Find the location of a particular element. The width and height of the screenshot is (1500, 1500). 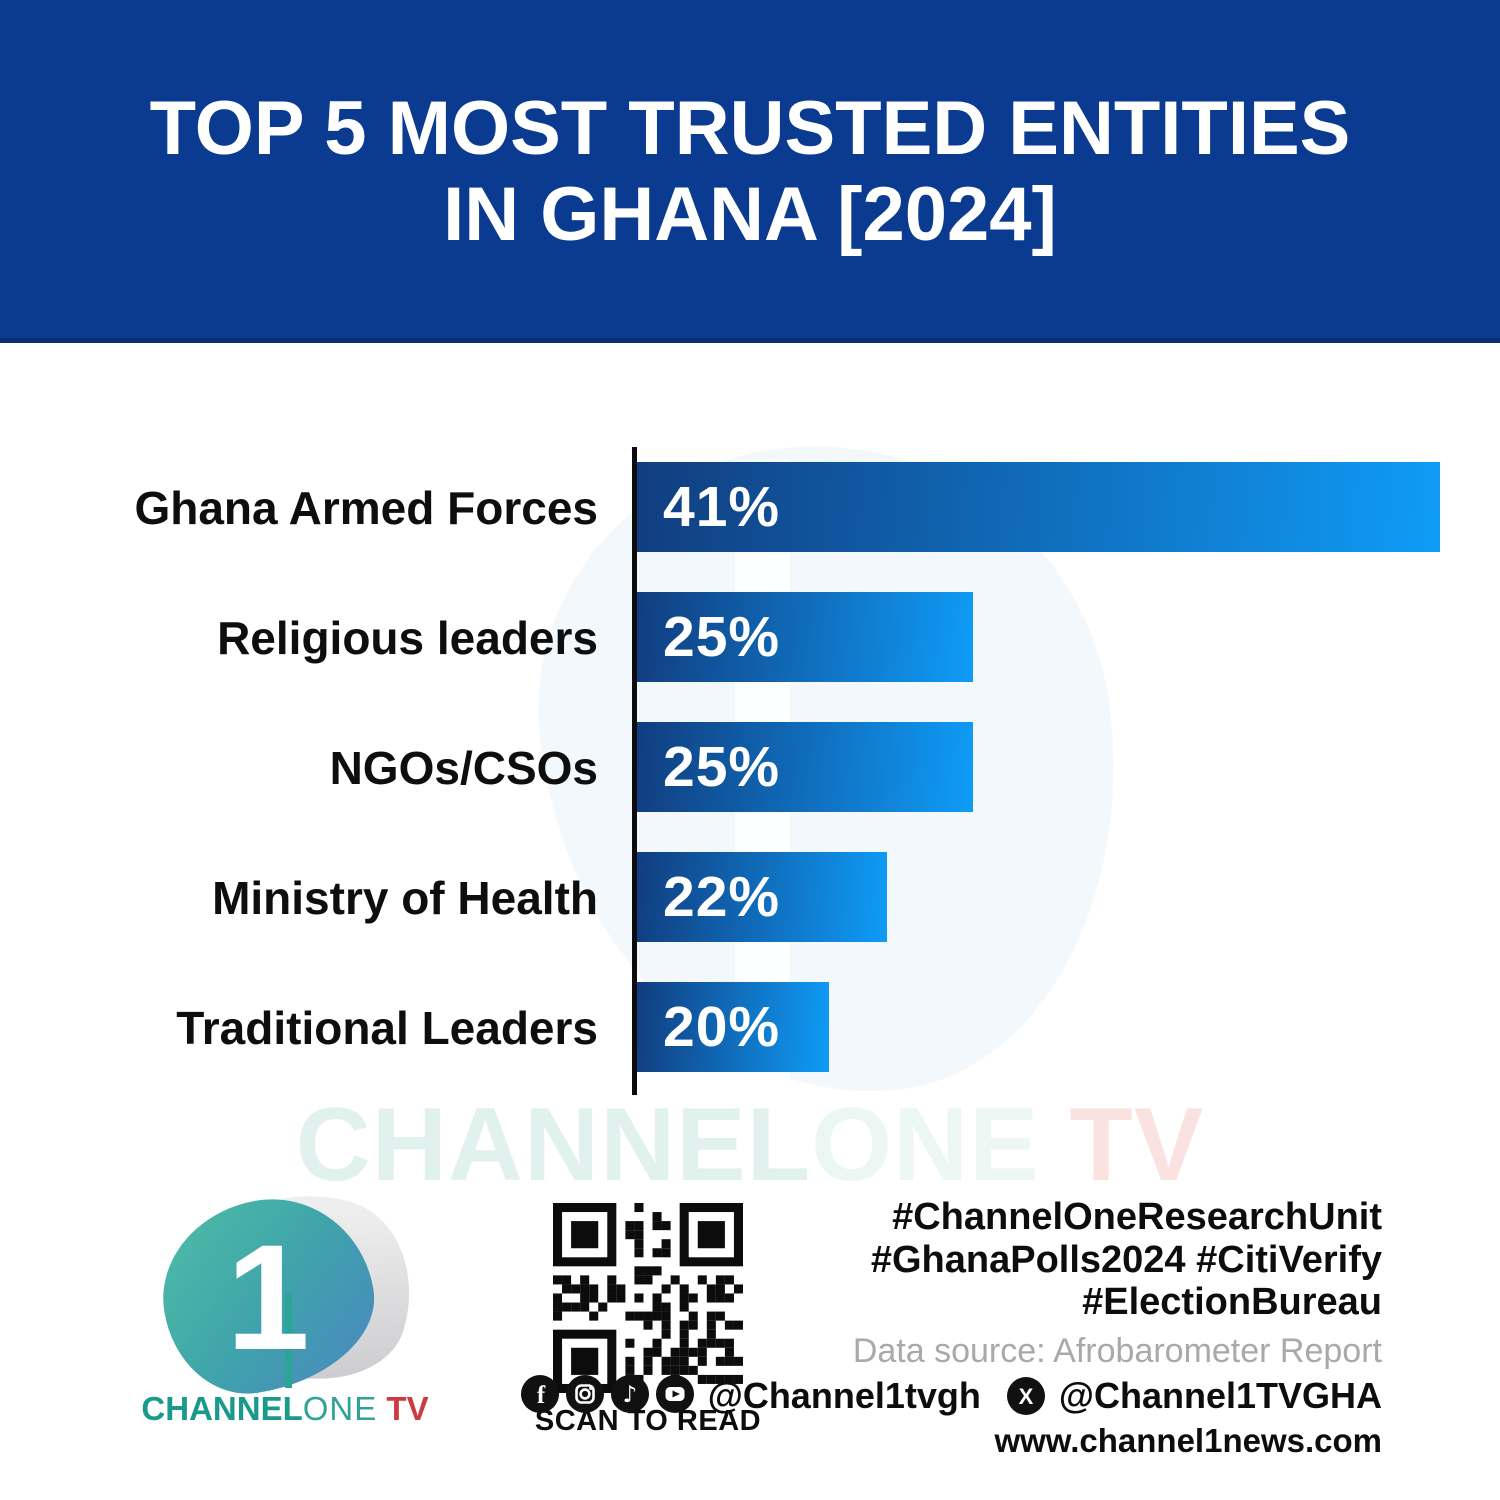

y-axis-line is located at coordinates (634, 771).